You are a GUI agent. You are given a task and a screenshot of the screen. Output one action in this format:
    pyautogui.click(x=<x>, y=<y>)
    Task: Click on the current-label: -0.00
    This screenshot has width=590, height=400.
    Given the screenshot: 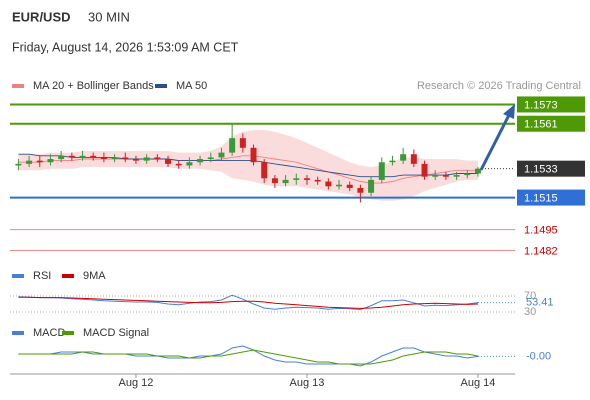 What is the action you would take?
    pyautogui.click(x=538, y=356)
    